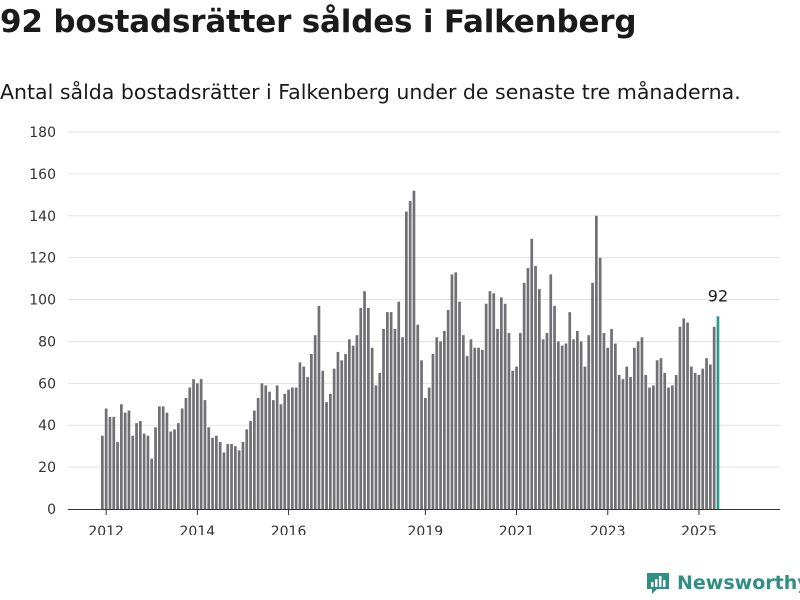  What do you see at coordinates (51, 510) in the screenshot?
I see `y-tick-label: 0` at bounding box center [51, 510].